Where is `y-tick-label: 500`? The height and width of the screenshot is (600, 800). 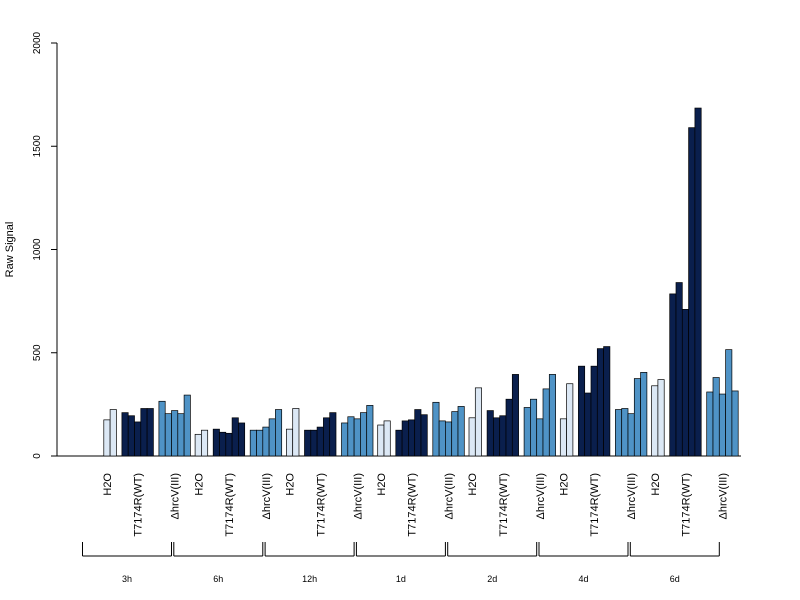
y-tick-label: 500 is located at coordinates (37, 352).